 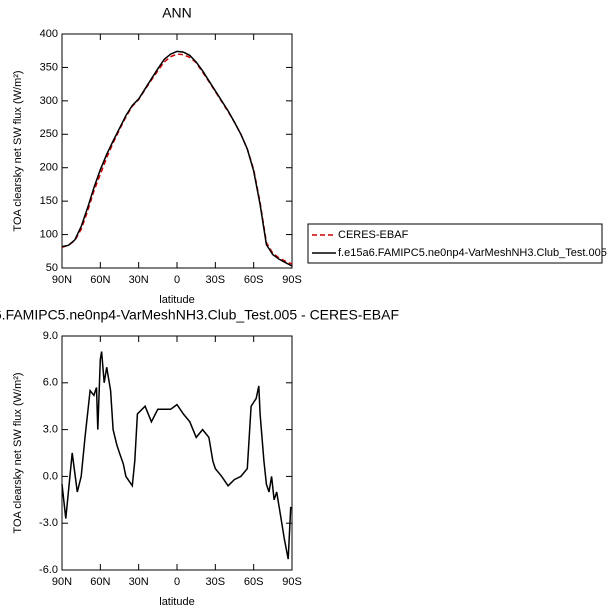 I want to click on y-tick-label: -6.0, so click(x=48, y=570).